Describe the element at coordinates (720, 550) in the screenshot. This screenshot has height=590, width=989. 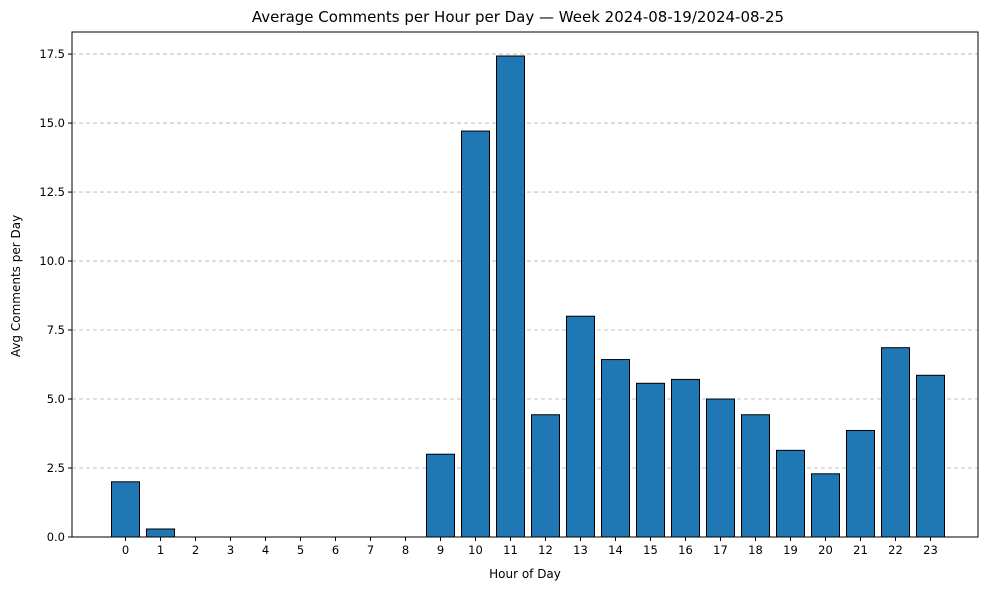
I see `x-tick-label: 17` at that location.